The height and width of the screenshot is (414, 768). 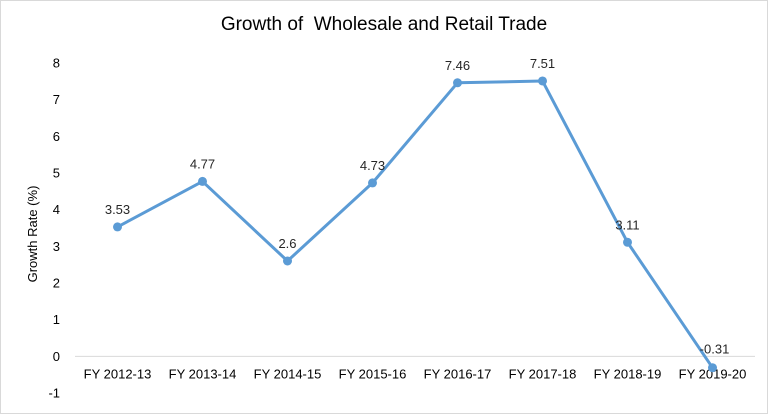 What do you see at coordinates (56, 356) in the screenshot?
I see `y-tick-label: 0` at bounding box center [56, 356].